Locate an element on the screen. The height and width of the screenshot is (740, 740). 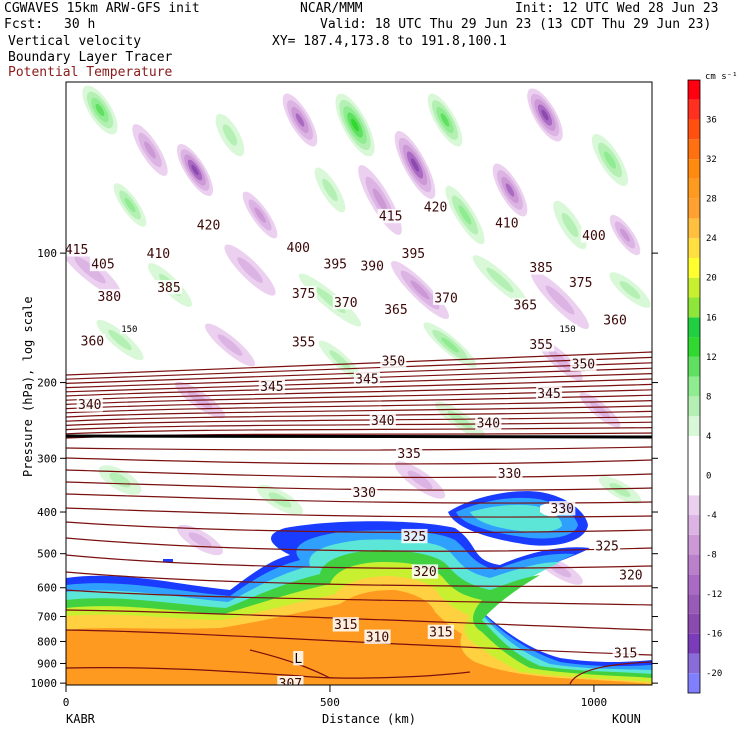
contour-label: 325 is located at coordinates (414, 537).